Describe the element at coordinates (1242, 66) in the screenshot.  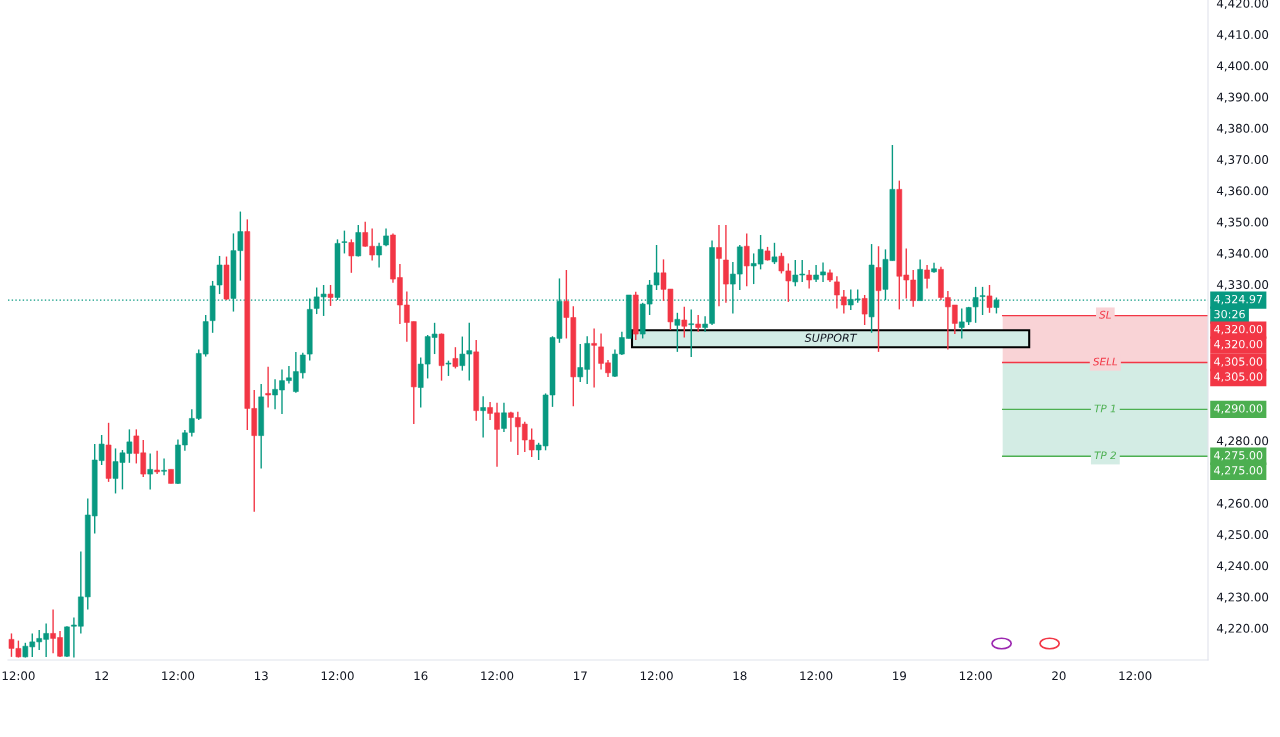
I see `y-tick-label: 4,400.00` at that location.